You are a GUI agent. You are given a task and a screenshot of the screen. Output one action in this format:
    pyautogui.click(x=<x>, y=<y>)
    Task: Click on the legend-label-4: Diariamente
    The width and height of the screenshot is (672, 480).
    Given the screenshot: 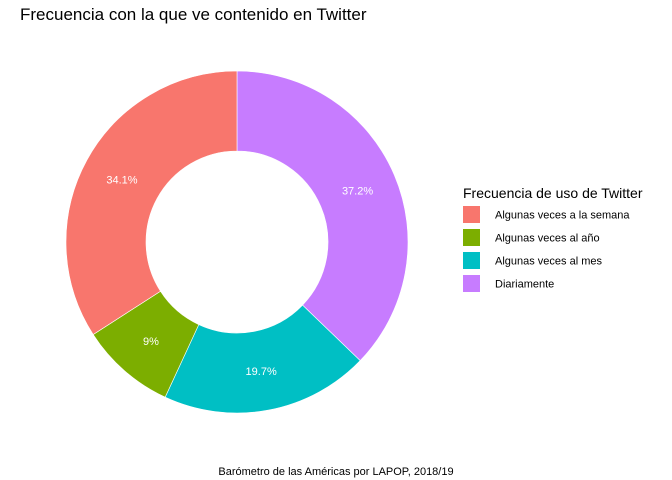 What is the action you would take?
    pyautogui.click(x=524, y=285)
    